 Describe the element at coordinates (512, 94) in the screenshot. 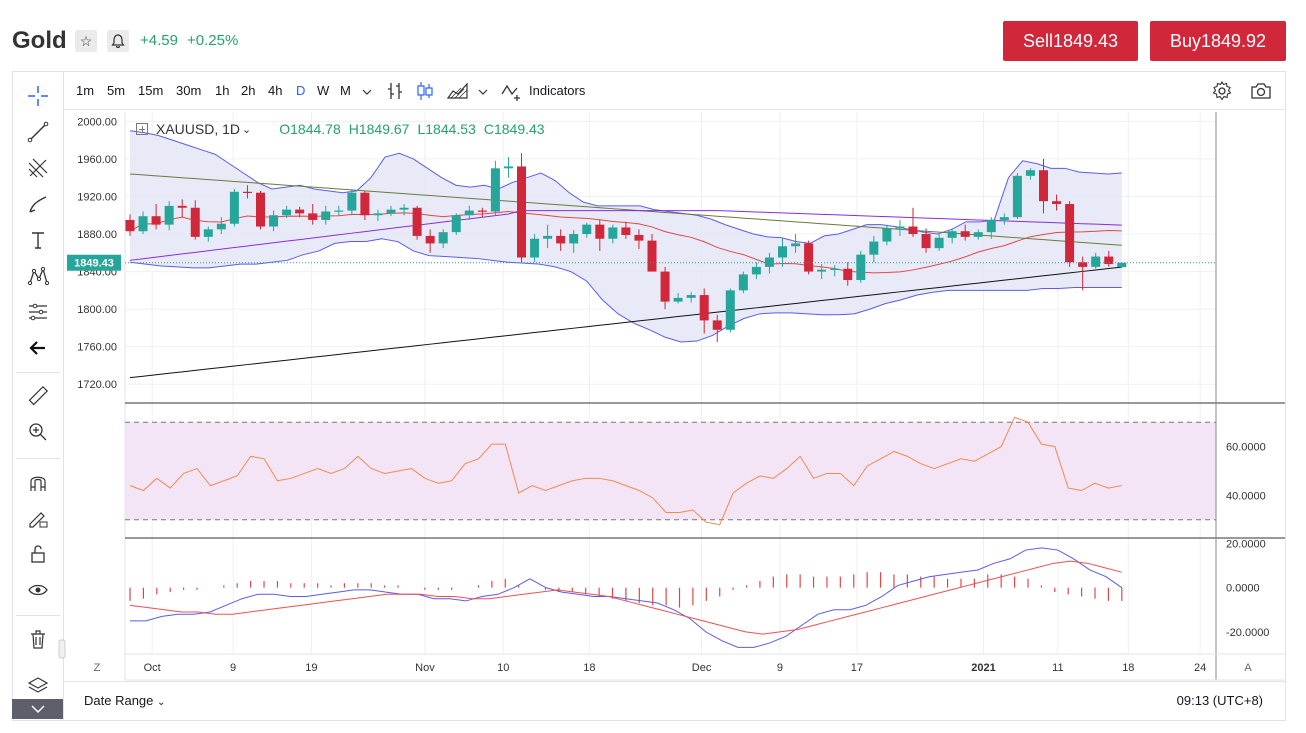

I see `indicators-icon` at that location.